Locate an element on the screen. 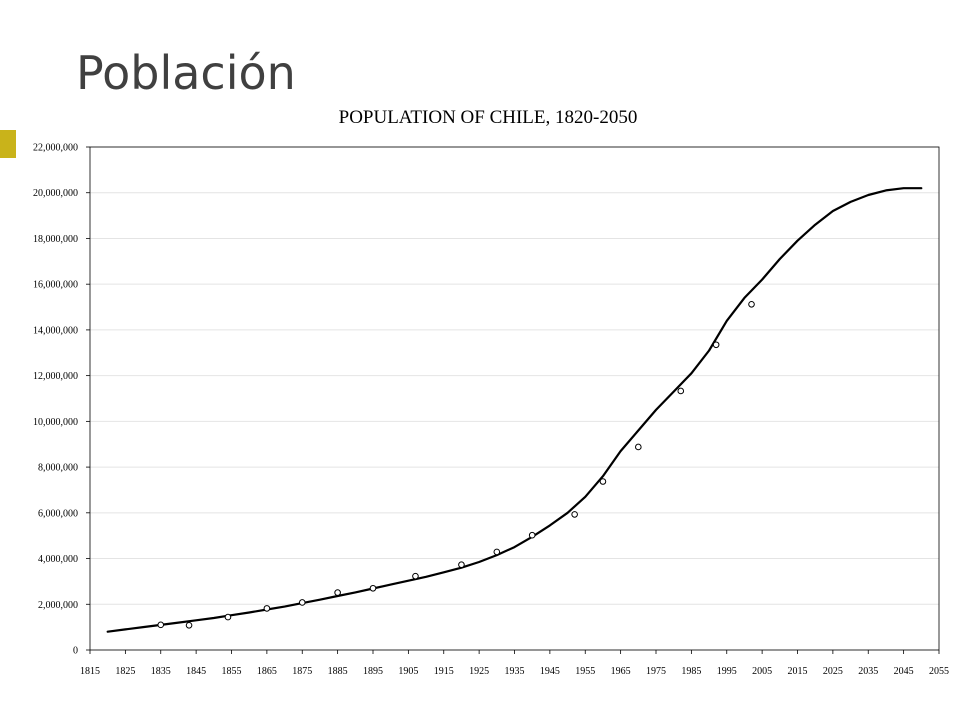 The image size is (960, 720). x-tick-label: 2005 is located at coordinates (762, 671).